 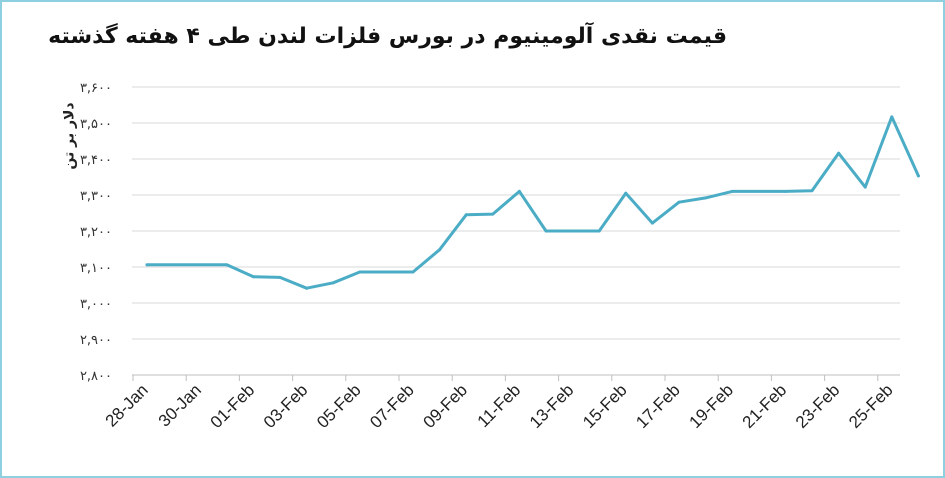 I want to click on y-tick-label: ۳,۱۰۰, so click(x=96, y=268).